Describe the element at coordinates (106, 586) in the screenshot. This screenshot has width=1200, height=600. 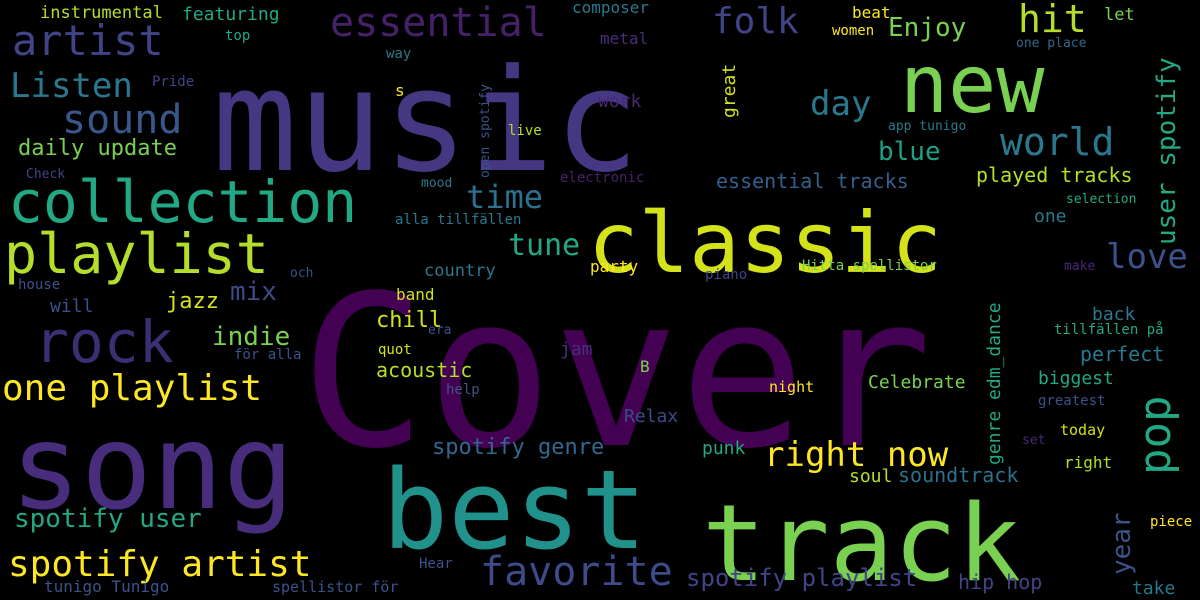
I see `word-tunigo-tunigo: tunigo Tunigo` at that location.